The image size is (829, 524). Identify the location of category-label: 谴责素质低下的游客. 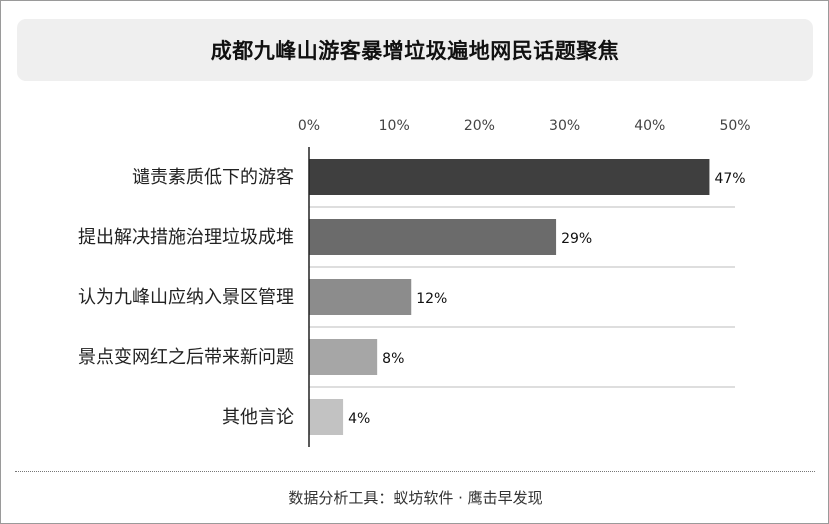
(213, 177).